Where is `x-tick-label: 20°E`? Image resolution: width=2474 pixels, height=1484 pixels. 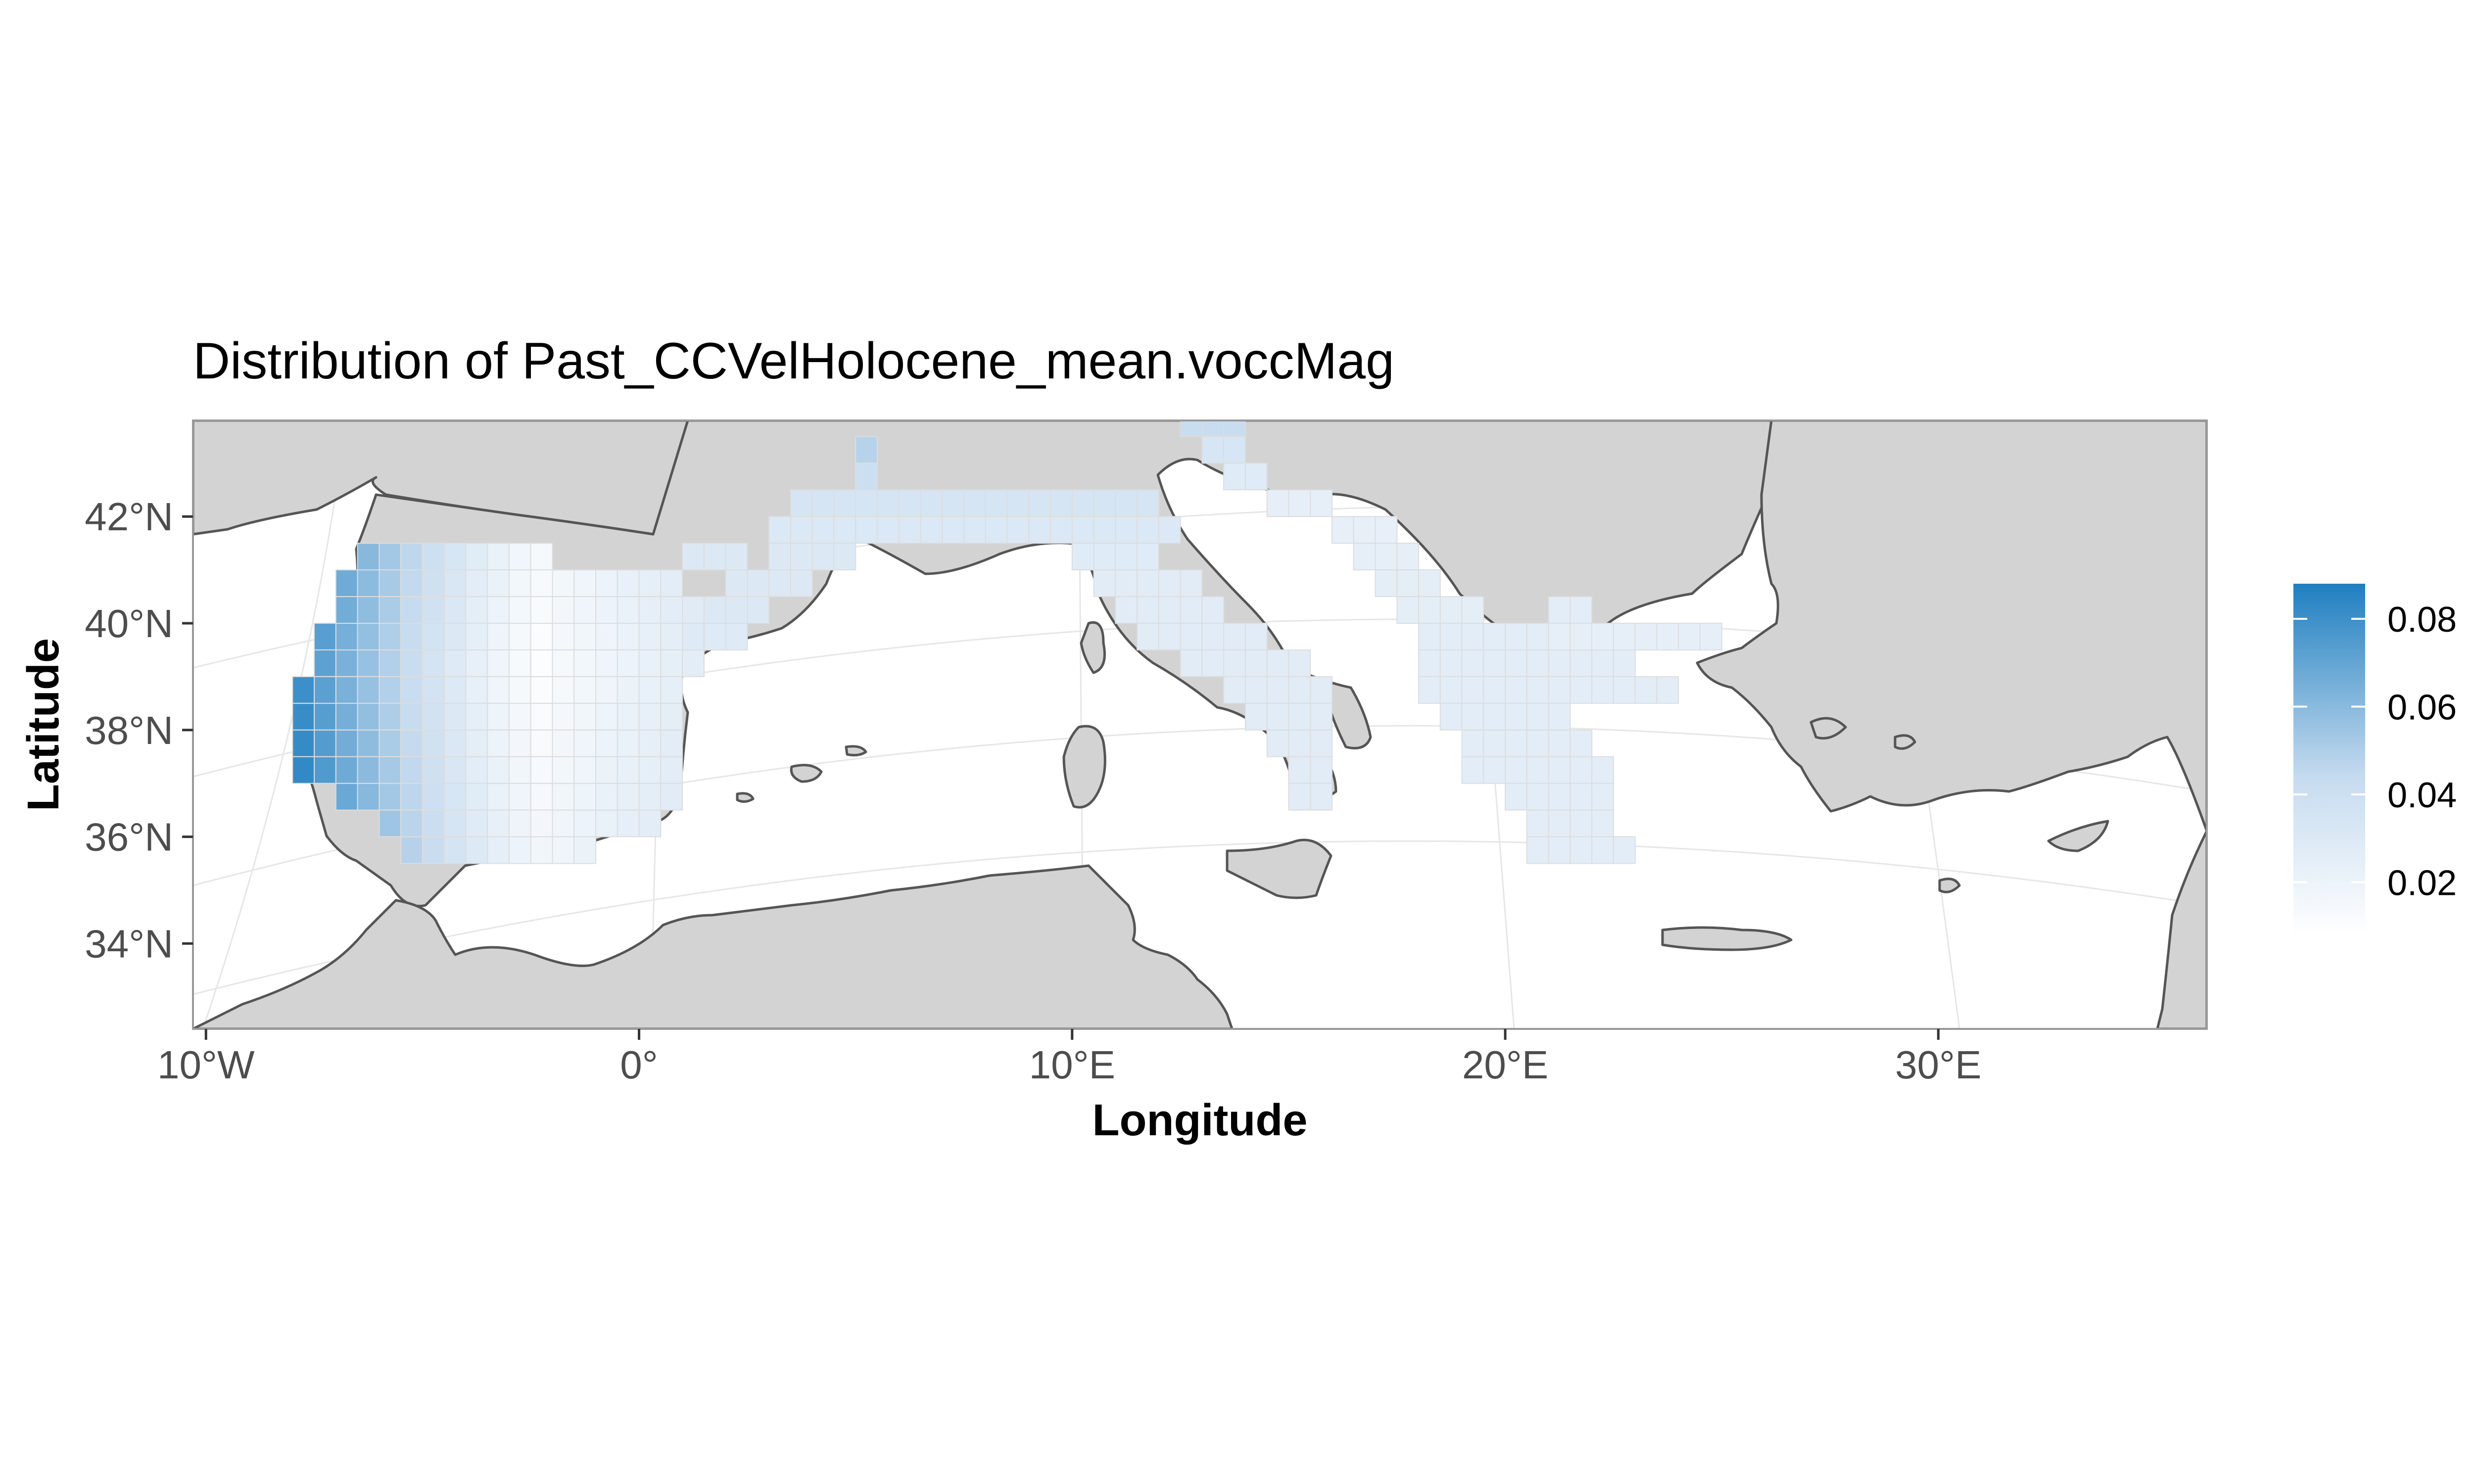 x-tick-label: 20°E is located at coordinates (1505, 1065).